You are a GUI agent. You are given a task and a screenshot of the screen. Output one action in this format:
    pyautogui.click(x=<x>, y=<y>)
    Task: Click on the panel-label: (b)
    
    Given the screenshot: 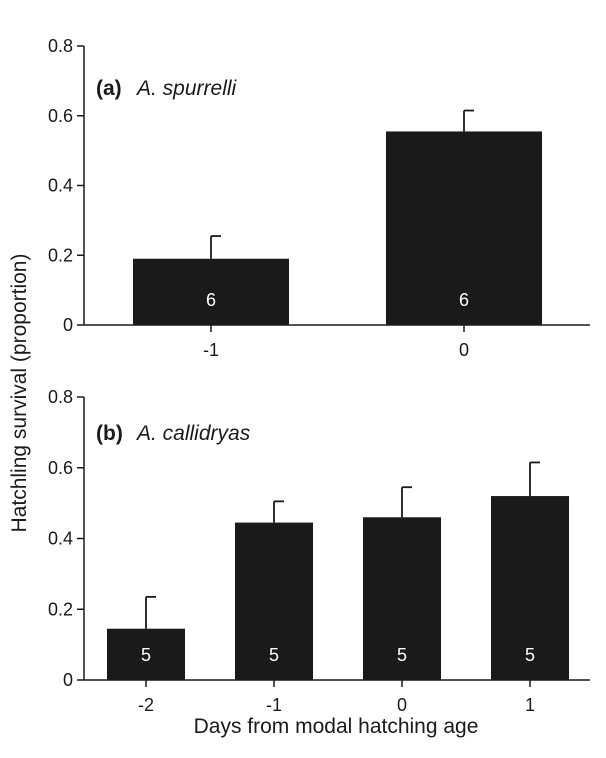 What is the action you would take?
    pyautogui.click(x=109, y=433)
    